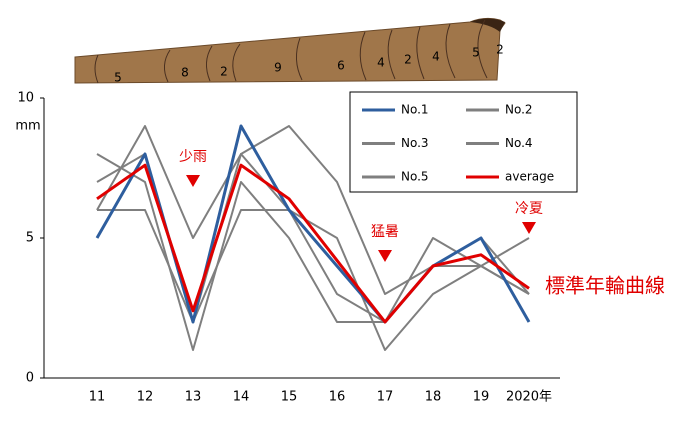 Image resolution: width=700 pixels, height=430 pixels. I want to click on y-axis-label: mm, so click(27, 126).